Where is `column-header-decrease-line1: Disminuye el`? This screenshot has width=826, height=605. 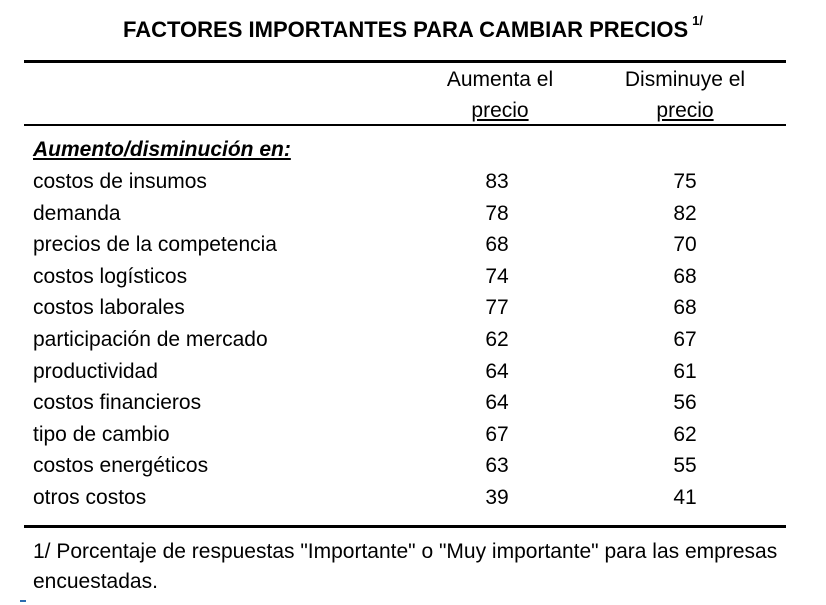 column-header-decrease-line1: Disminuye el is located at coordinates (685, 79).